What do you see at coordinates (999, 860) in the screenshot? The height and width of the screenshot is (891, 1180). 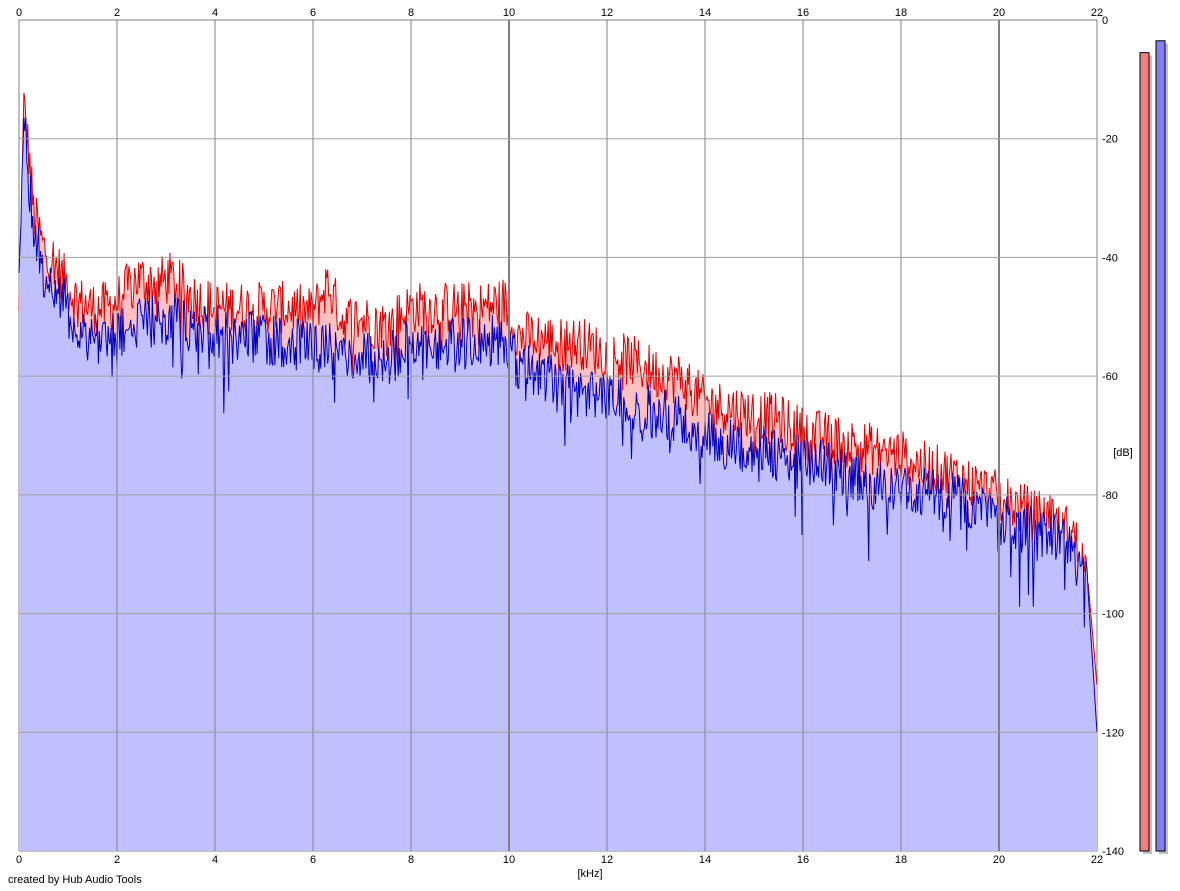 I see `x-tick-label-bottom: 20` at bounding box center [999, 860].